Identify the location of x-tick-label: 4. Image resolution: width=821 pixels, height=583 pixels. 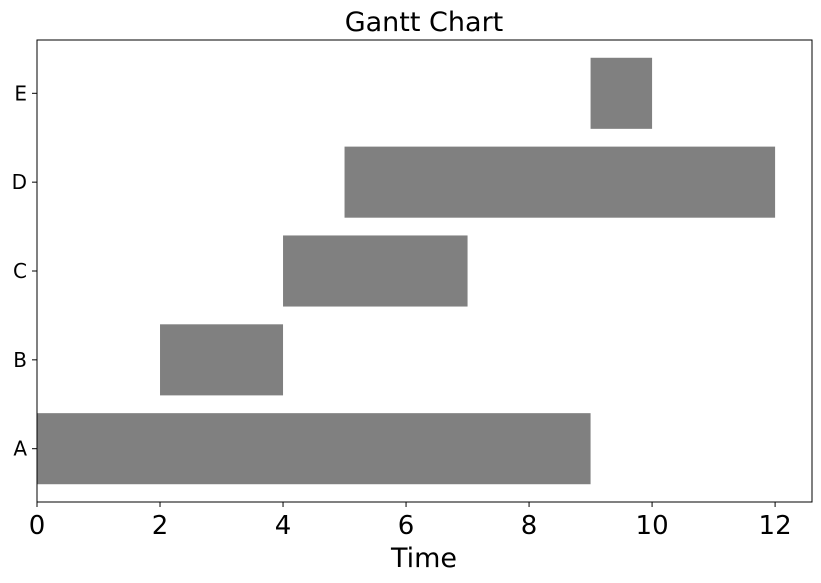
(283, 526).